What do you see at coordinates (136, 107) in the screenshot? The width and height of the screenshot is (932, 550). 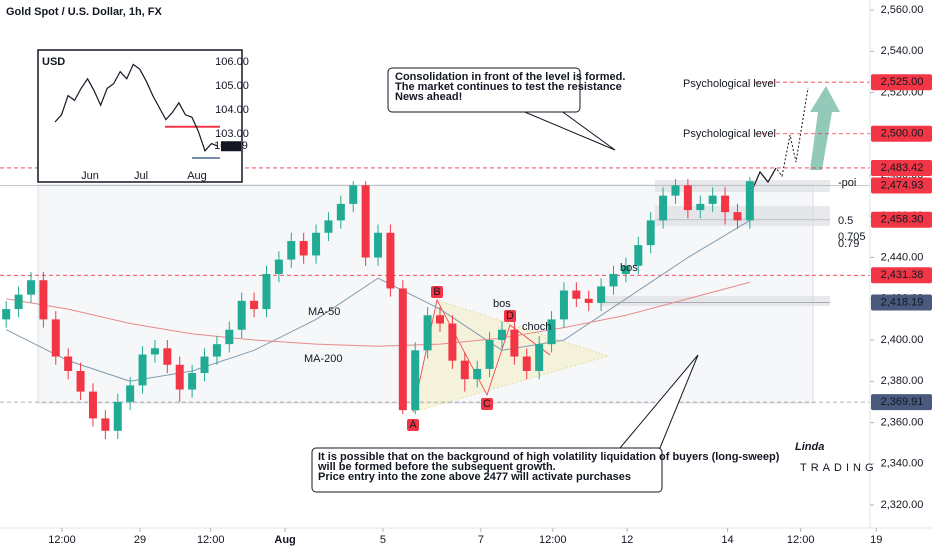 I see `inset-line` at bounding box center [136, 107].